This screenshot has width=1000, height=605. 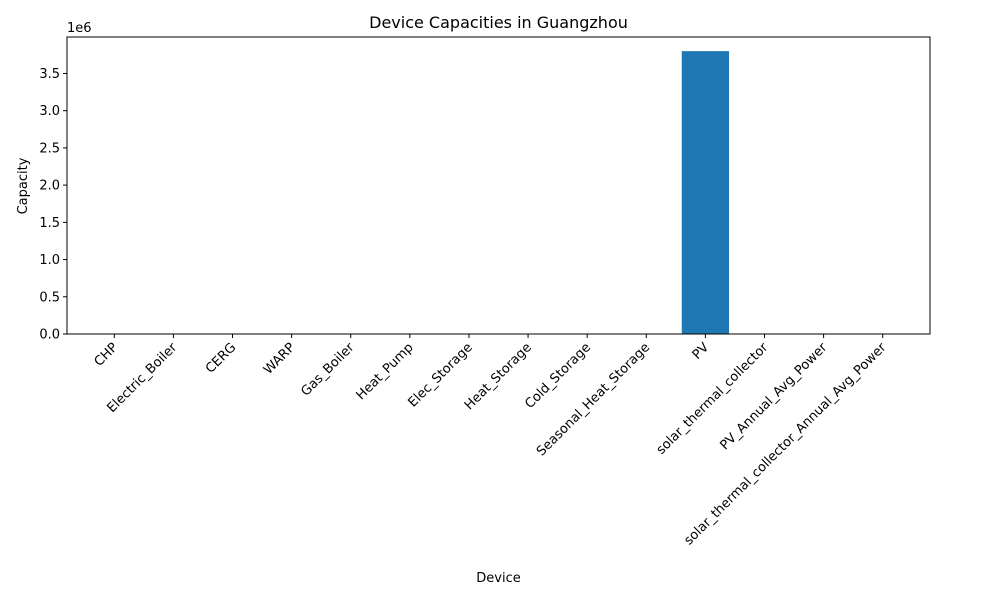 What do you see at coordinates (49, 297) in the screenshot?
I see `y-tick-label: 0.5` at bounding box center [49, 297].